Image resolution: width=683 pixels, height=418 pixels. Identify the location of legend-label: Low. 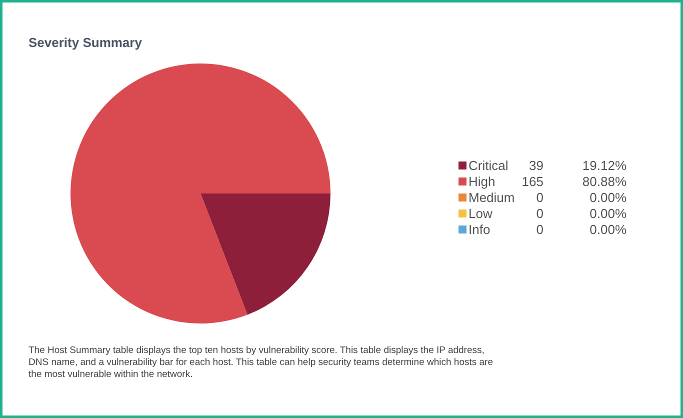
(480, 213).